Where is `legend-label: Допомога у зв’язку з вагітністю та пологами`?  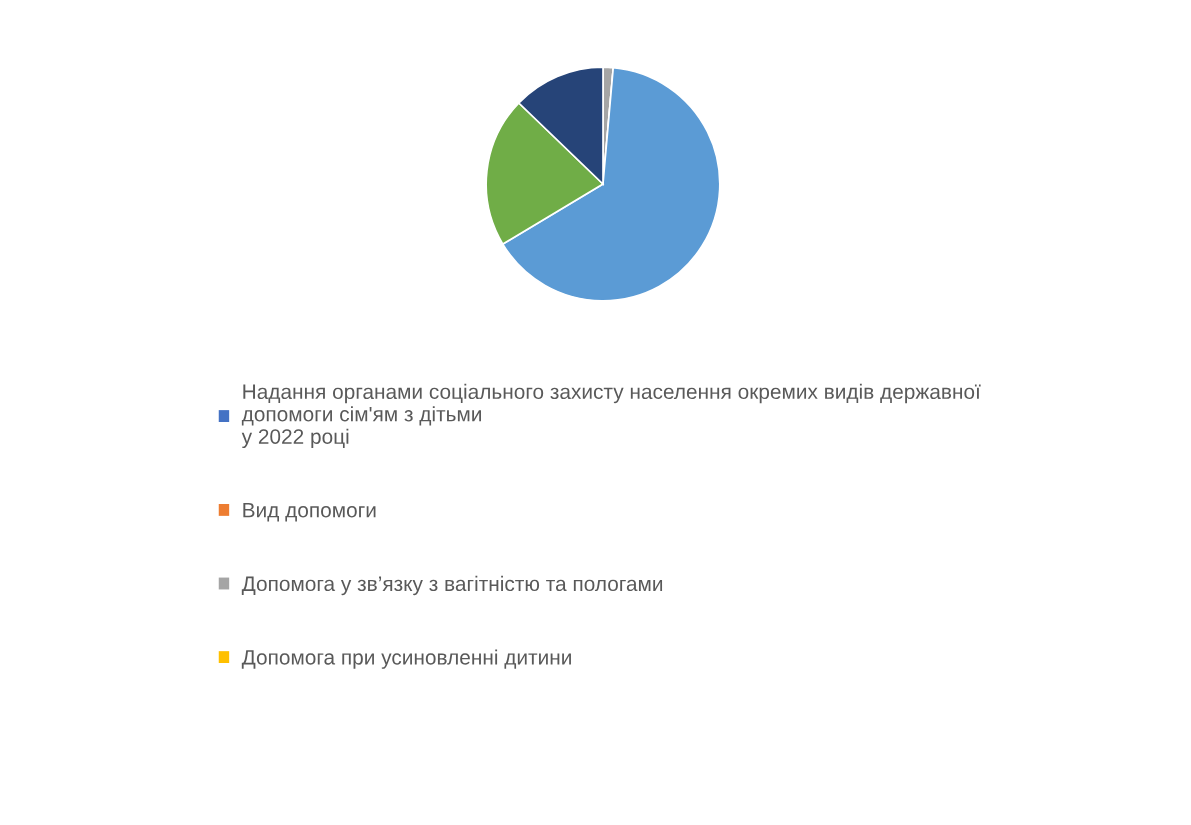 legend-label: Допомога у зв’язку з вагітністю та пологами is located at coordinates (452, 585).